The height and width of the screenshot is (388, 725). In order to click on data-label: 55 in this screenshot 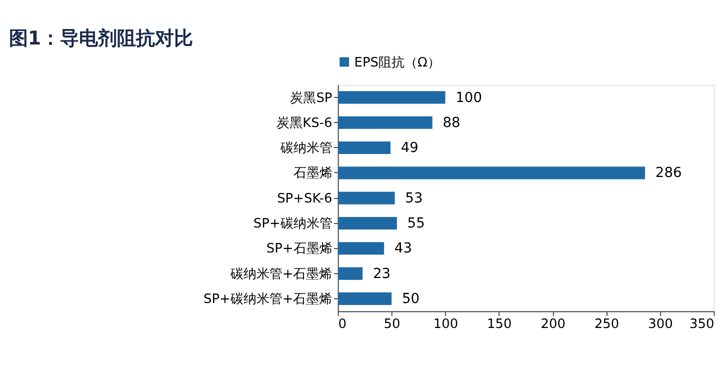, I will do `click(416, 224)`.